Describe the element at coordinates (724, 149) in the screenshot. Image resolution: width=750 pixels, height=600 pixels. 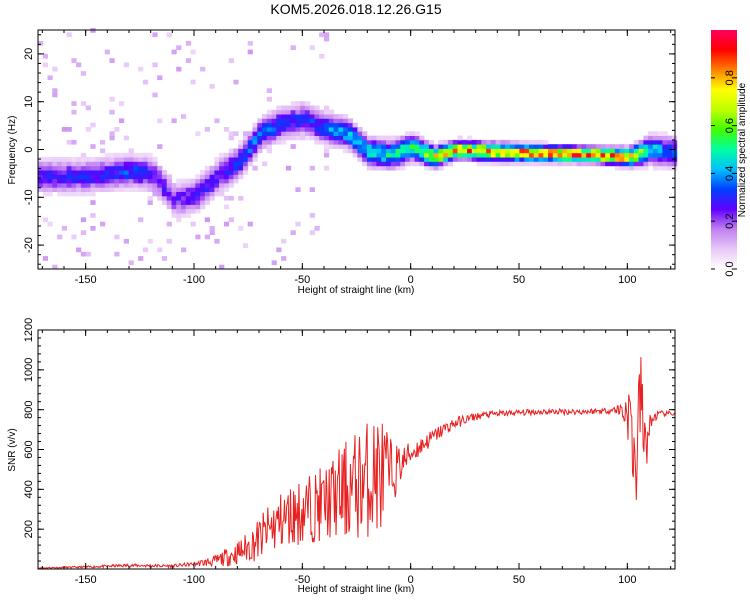
I see `colorbar-gradient` at that location.